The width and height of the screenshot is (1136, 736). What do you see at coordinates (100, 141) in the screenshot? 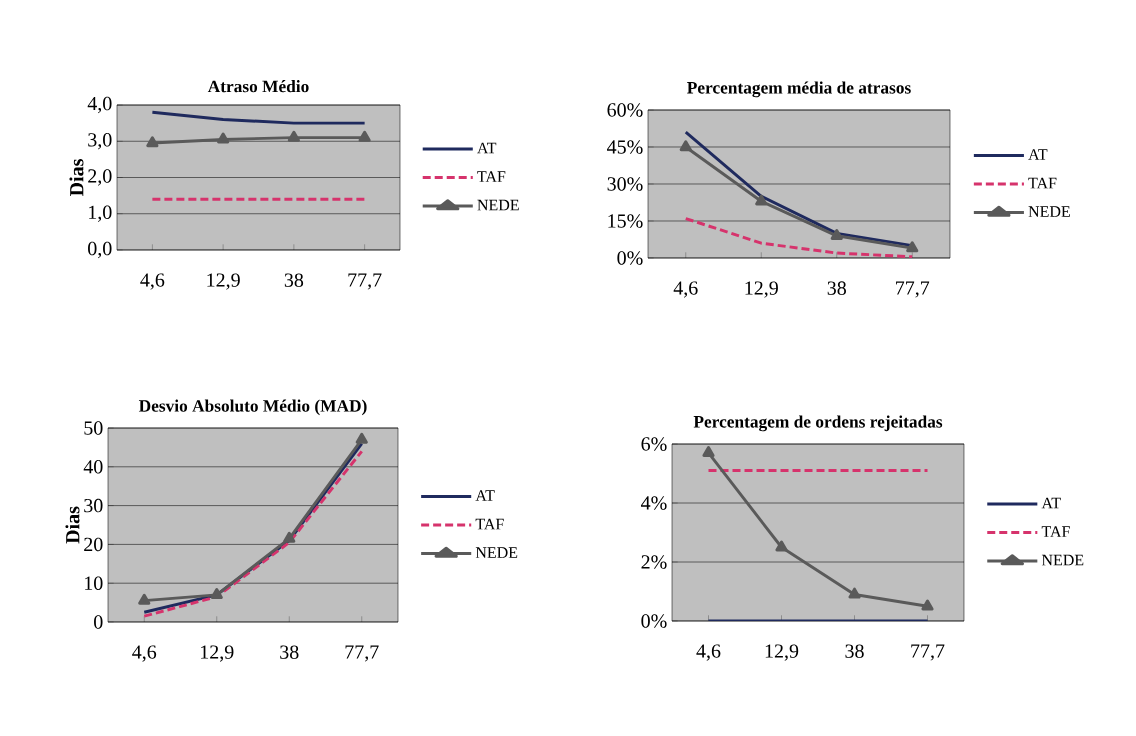
I see `y-tick-label: 3,0` at bounding box center [100, 141].